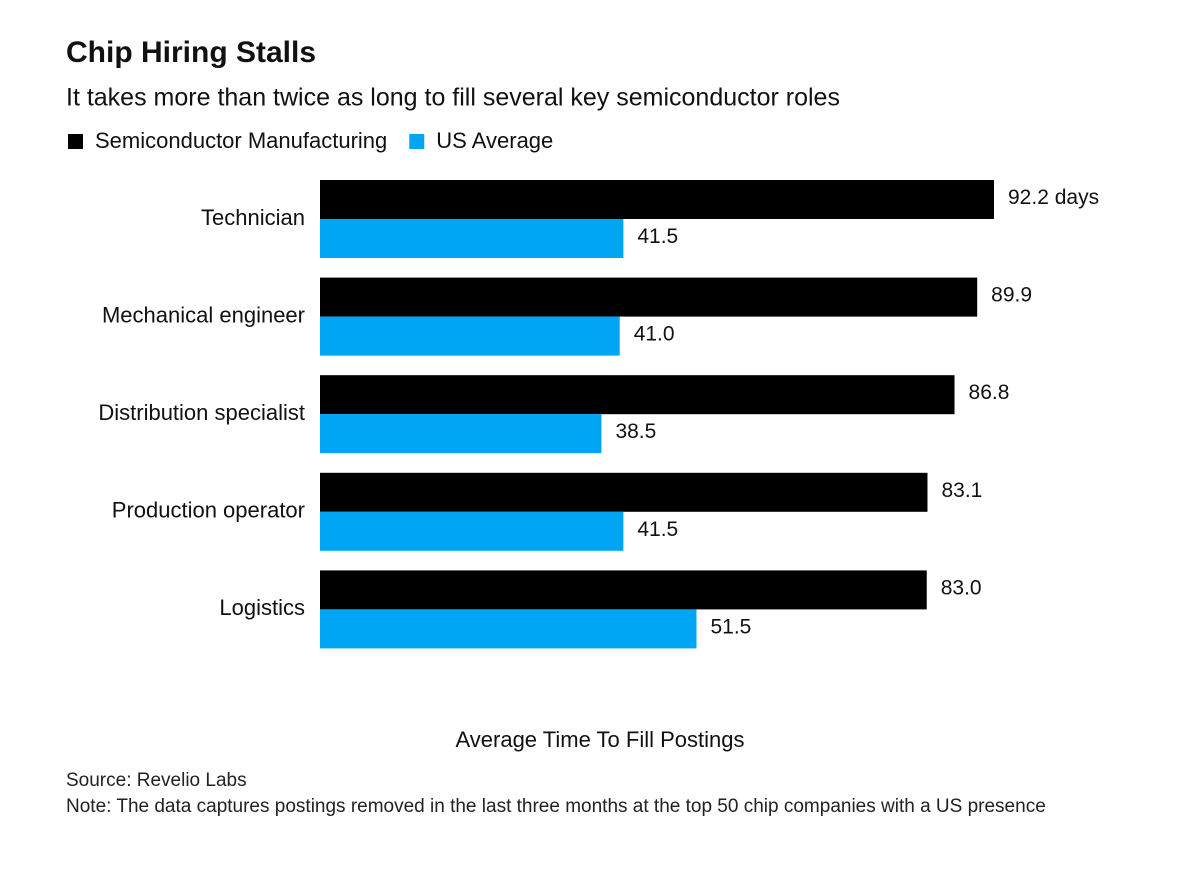 This screenshot has height=886, width=1200. I want to click on value-label: 83.1, so click(961, 490).